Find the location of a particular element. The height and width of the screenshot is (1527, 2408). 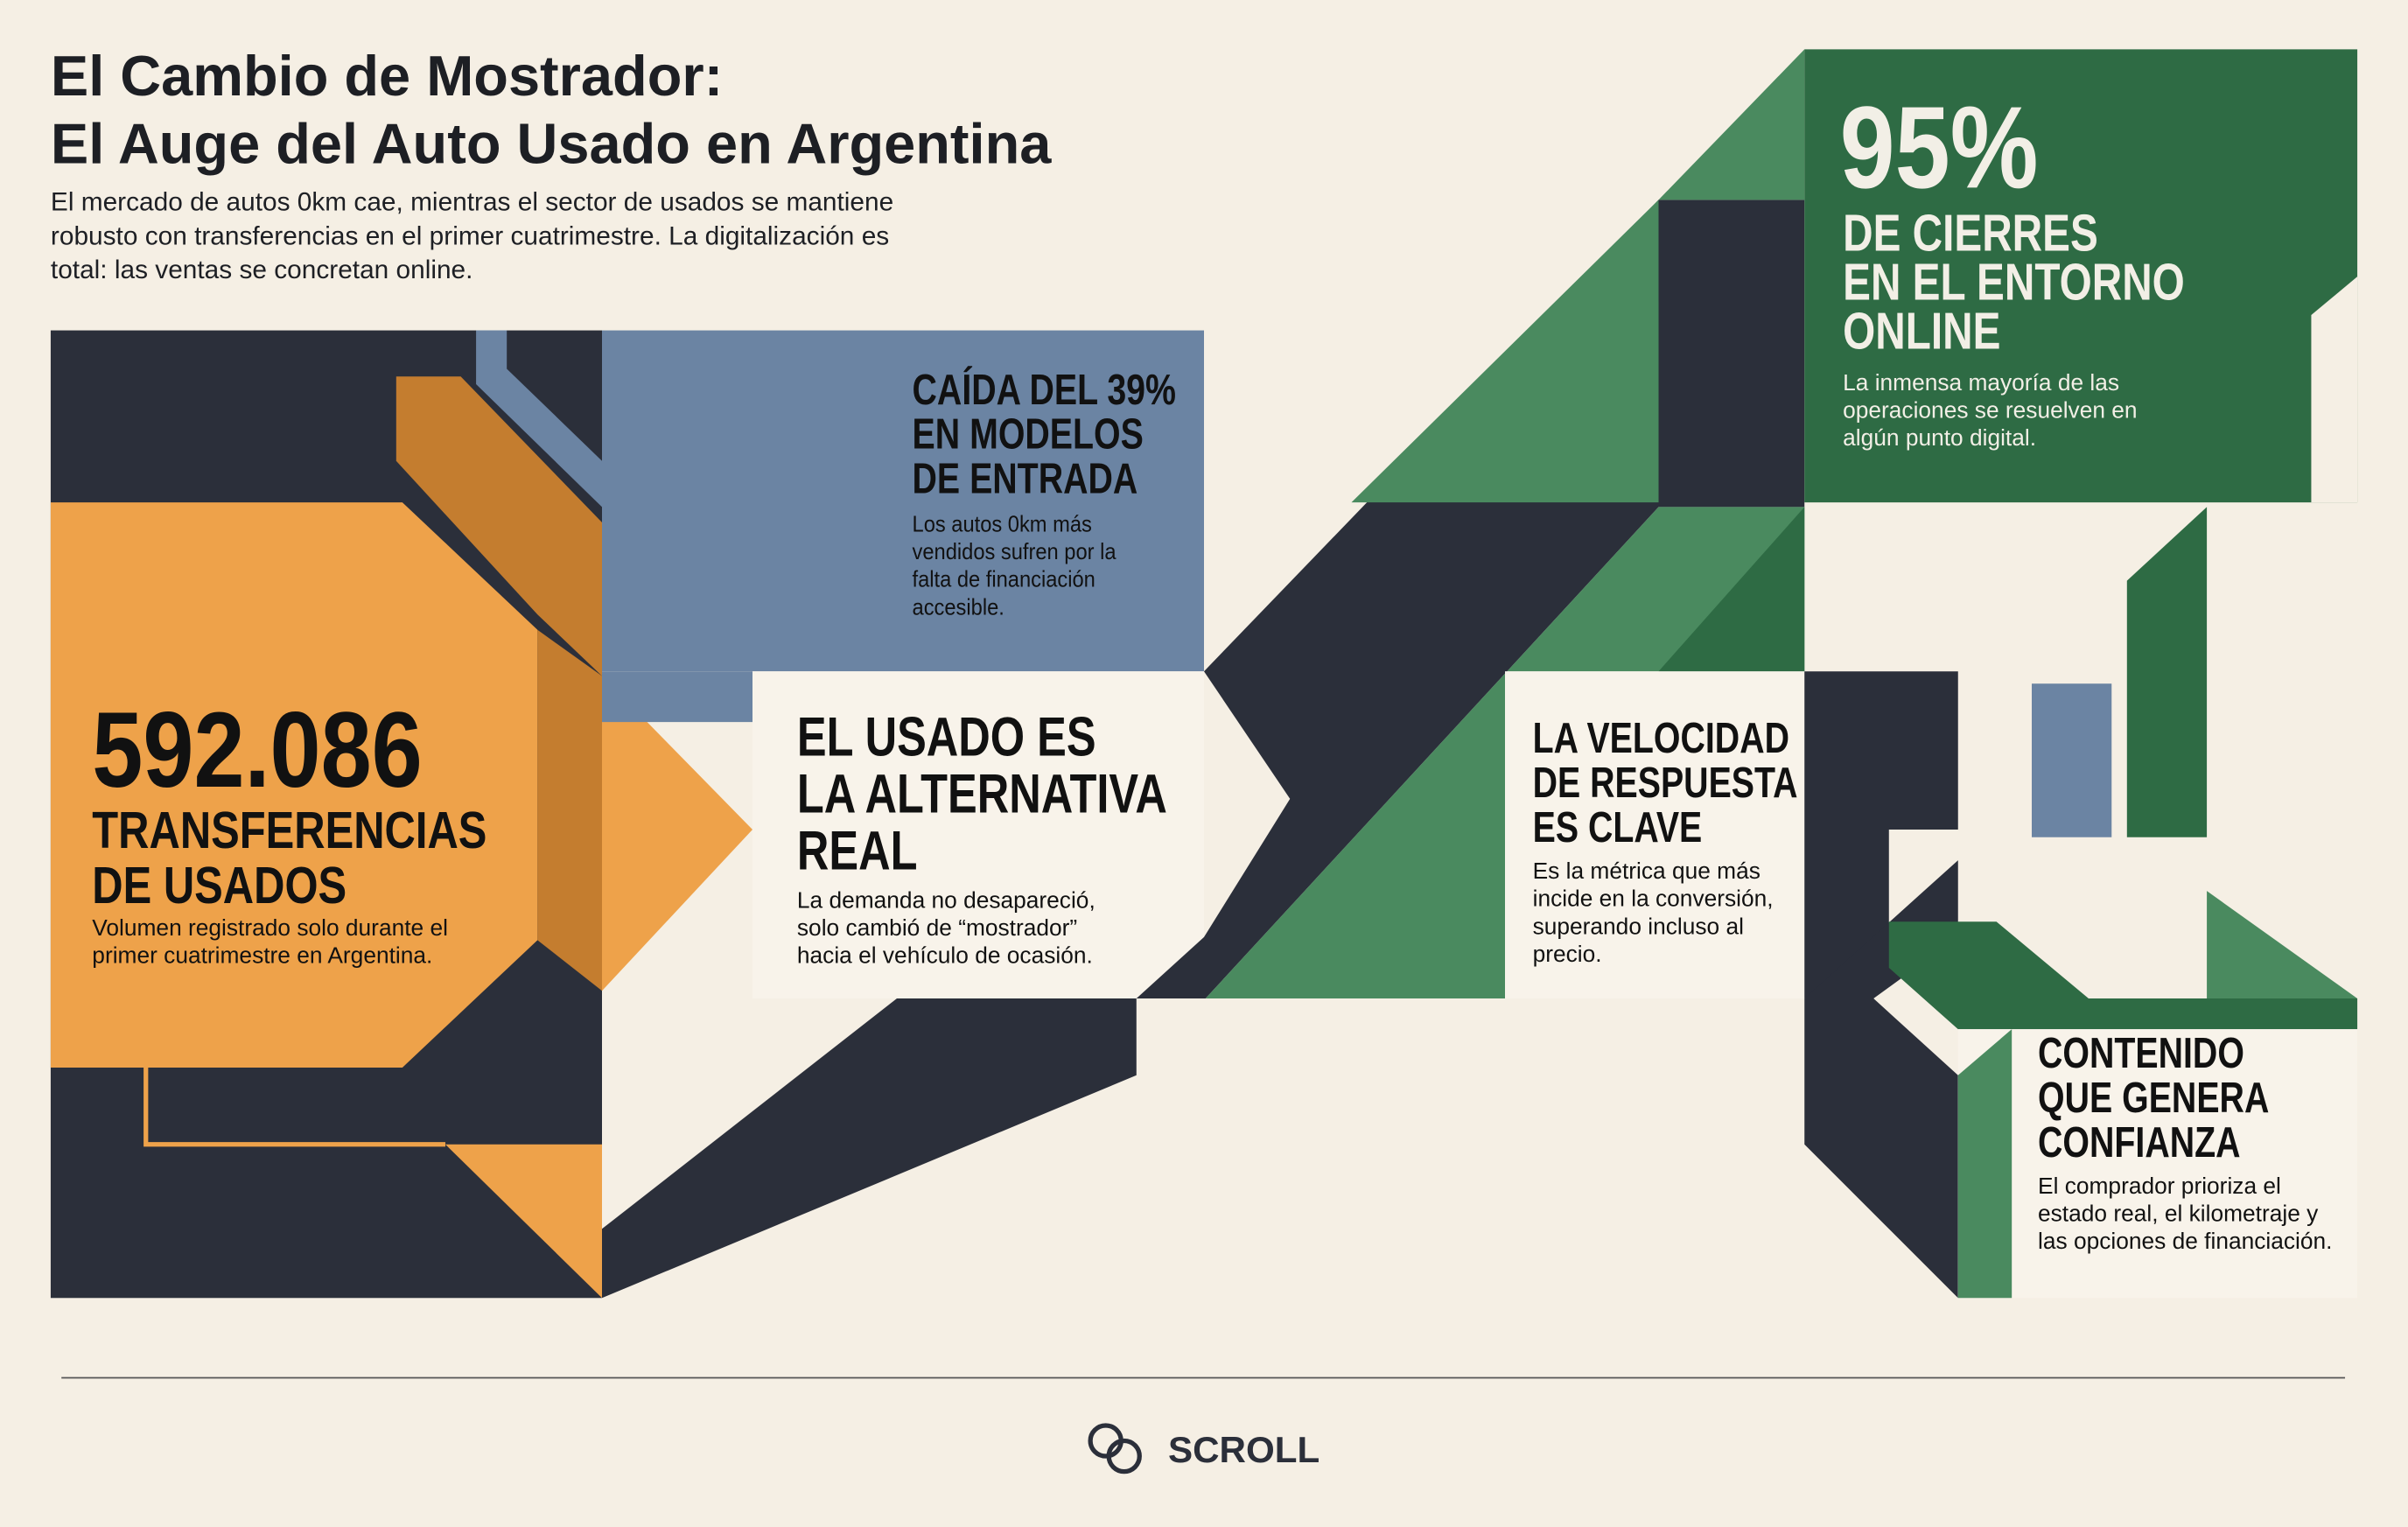

body: La demanda no desapareció, is located at coordinates (946, 899).